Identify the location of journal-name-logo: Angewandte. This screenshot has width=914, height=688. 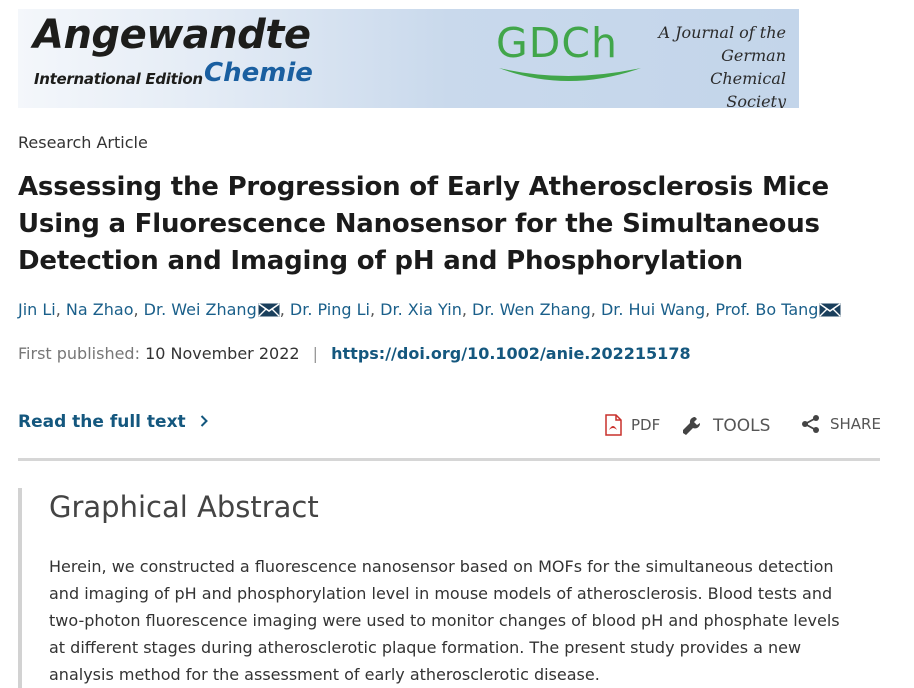
(172, 35).